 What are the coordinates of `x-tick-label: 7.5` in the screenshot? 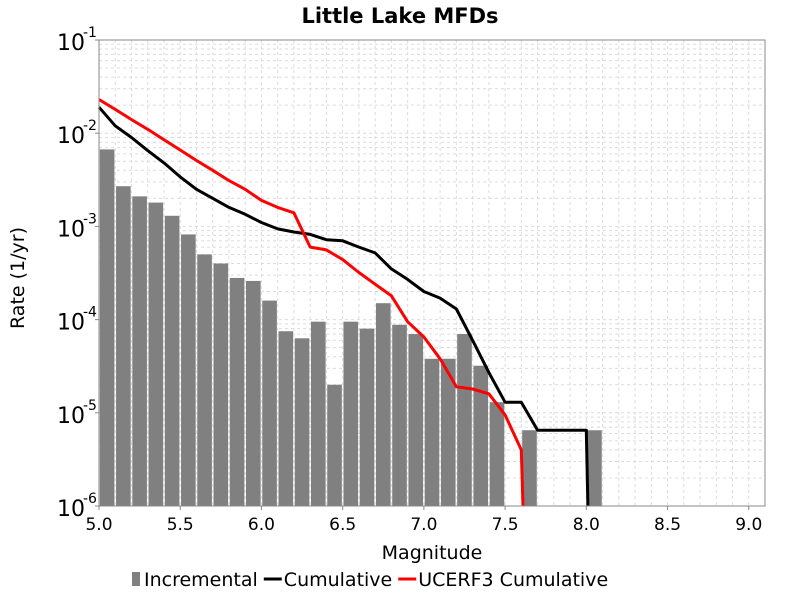 It's located at (505, 525).